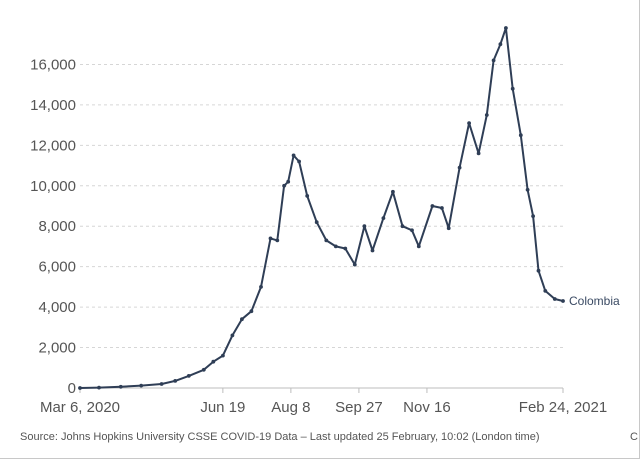 This screenshot has width=641, height=460. I want to click on source-note-cut: C, so click(634, 437).